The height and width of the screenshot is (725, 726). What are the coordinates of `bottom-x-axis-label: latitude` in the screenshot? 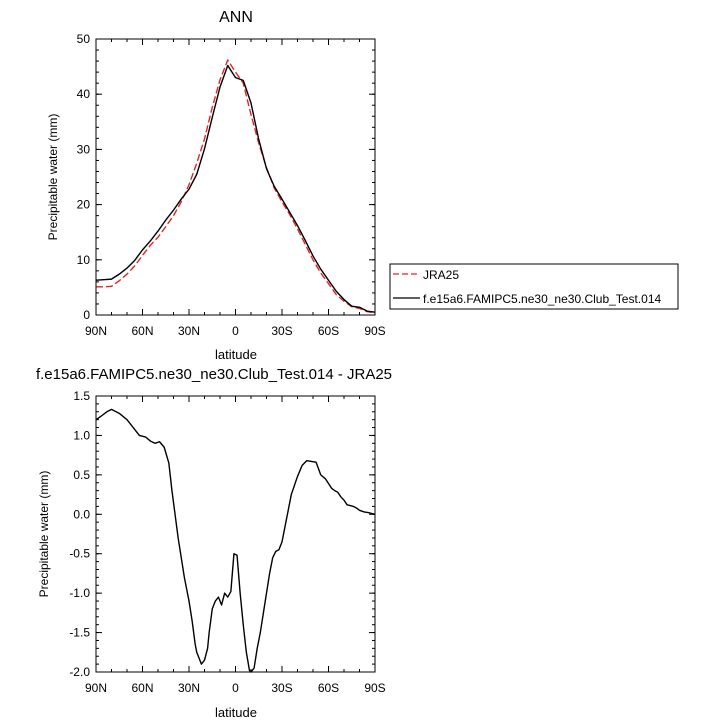 It's located at (236, 712).